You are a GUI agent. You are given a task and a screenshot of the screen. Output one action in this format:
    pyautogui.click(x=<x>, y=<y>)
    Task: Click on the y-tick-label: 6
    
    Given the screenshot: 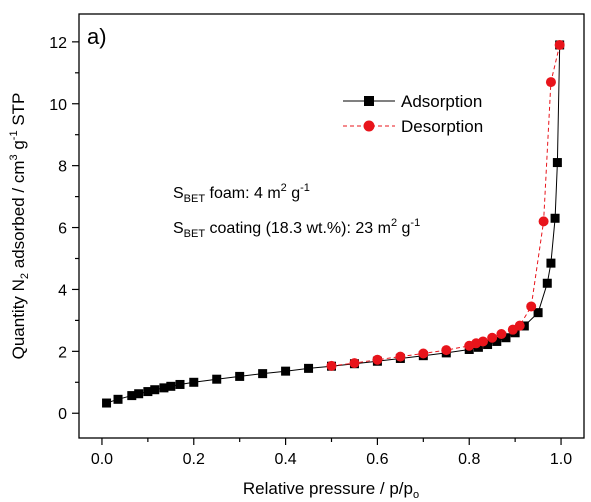 What is the action you would take?
    pyautogui.click(x=62, y=229)
    